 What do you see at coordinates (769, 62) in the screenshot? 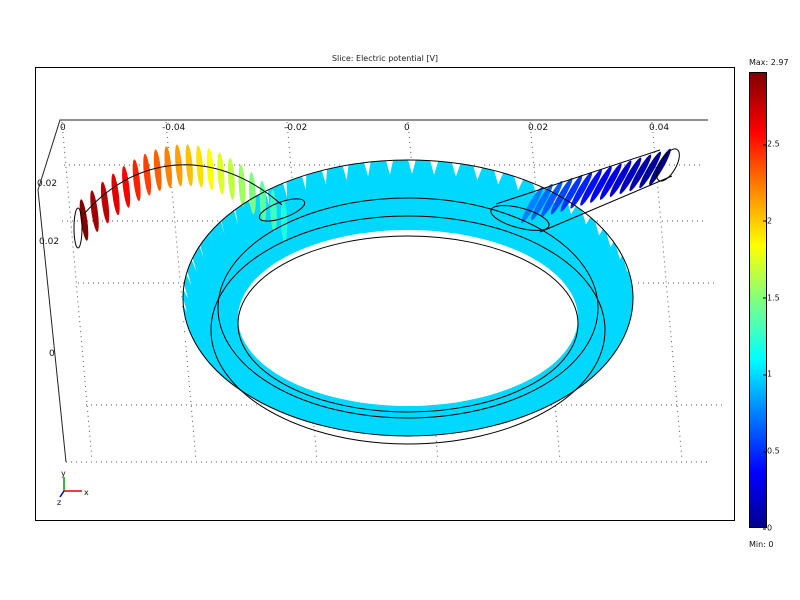
I see `colorbar-max-label: Max: 2.97` at bounding box center [769, 62].